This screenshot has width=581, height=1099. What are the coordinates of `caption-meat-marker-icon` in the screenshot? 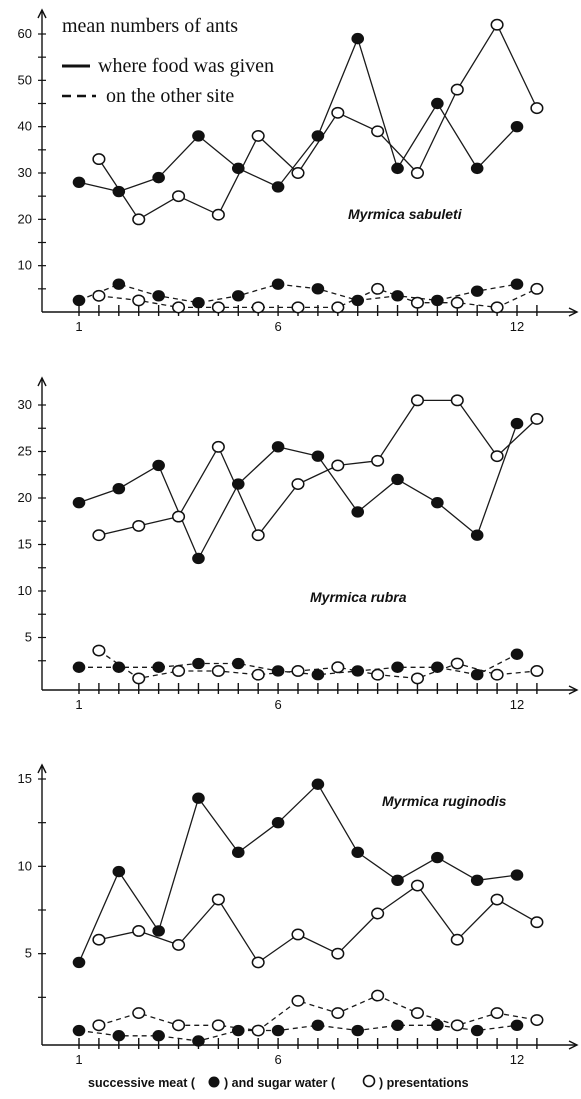 It's located at (214, 1082).